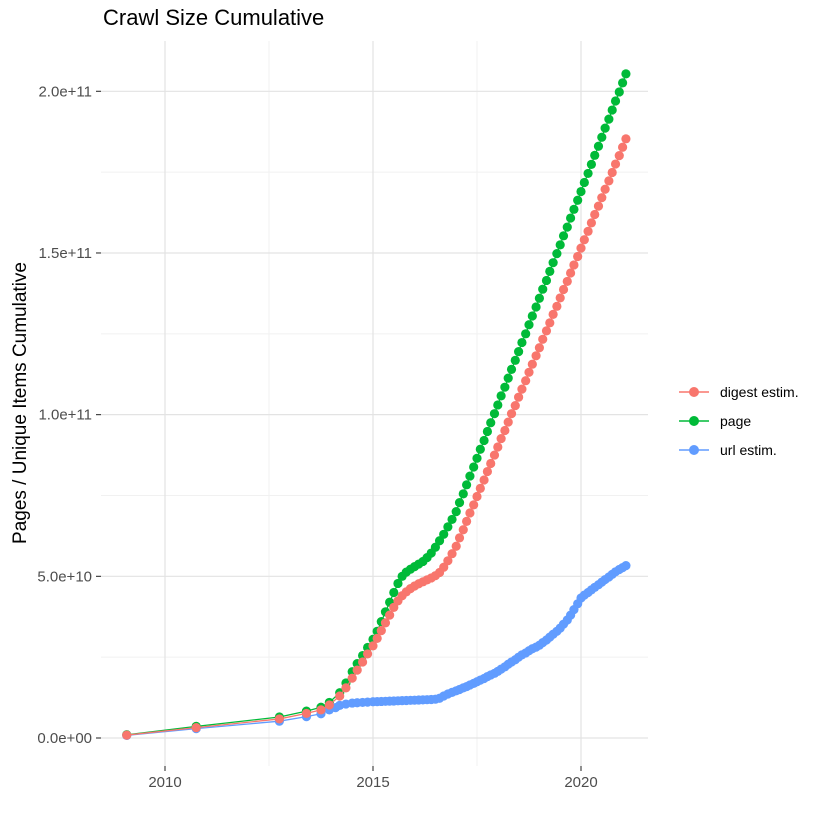 The image size is (826, 827). I want to click on y-tick-label: 1.5e+11, so click(65, 253).